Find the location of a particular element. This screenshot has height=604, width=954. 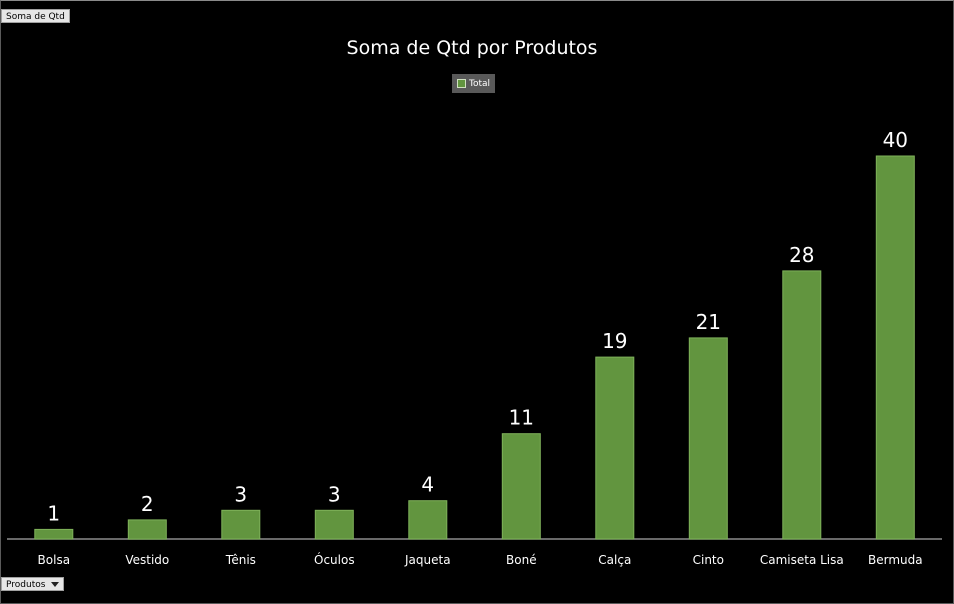

axis-field-button: Produtos is located at coordinates (32, 584).